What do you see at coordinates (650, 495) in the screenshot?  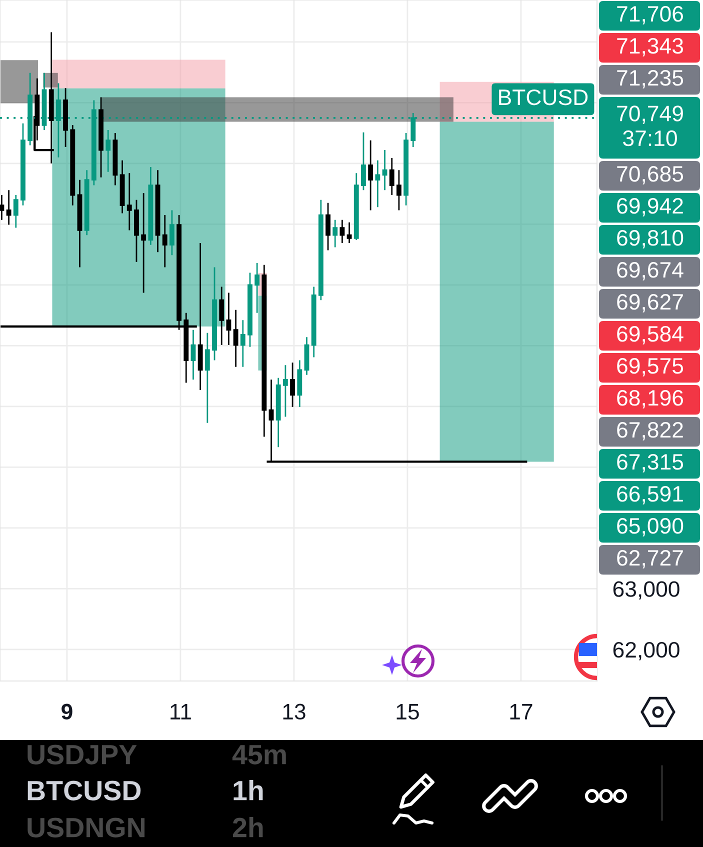 I see `text: 66,591` at bounding box center [650, 495].